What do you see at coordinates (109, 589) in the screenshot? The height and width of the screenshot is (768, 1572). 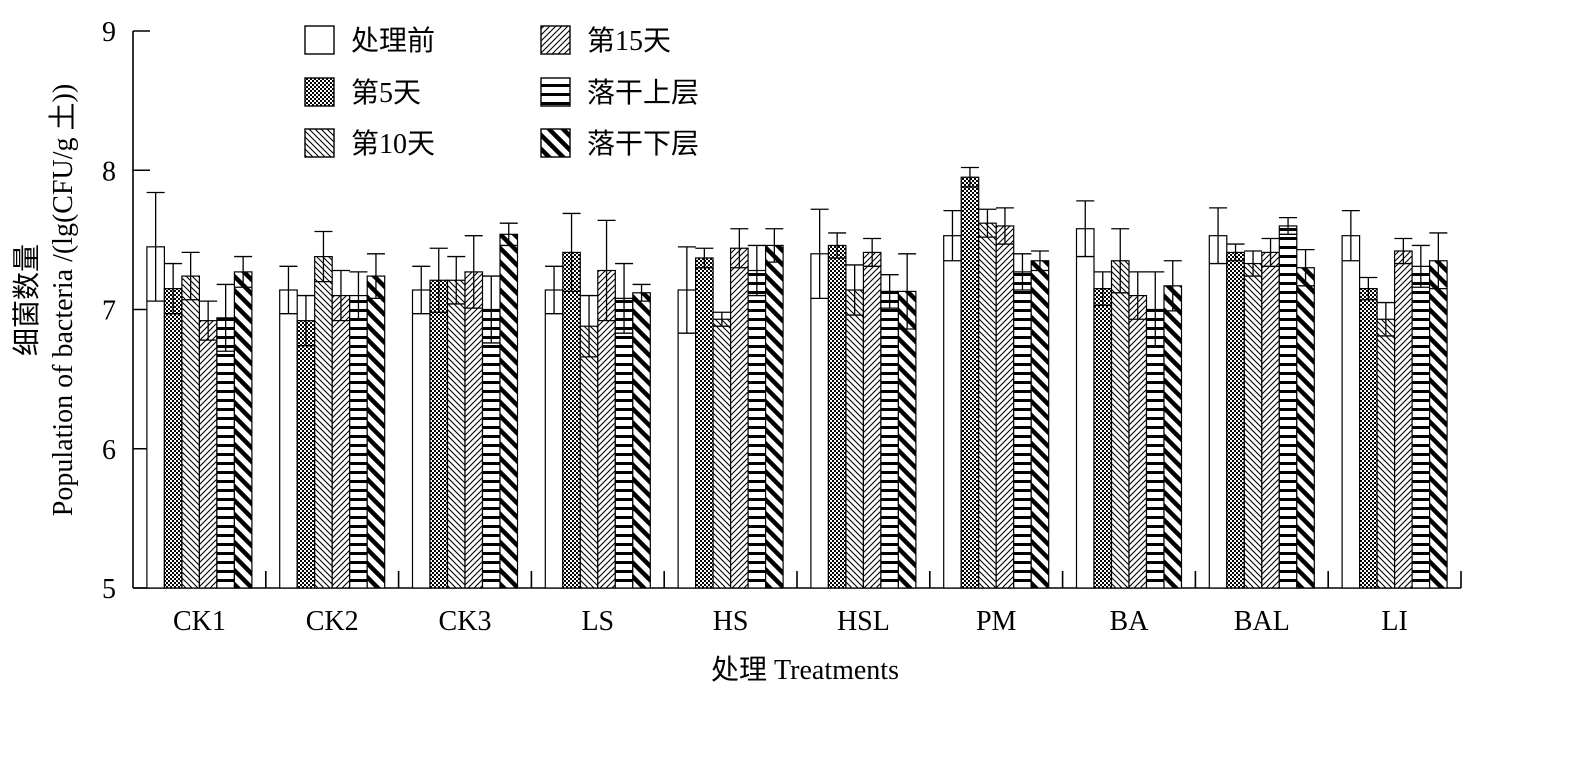 I see `y-tick-label: 5` at bounding box center [109, 589].